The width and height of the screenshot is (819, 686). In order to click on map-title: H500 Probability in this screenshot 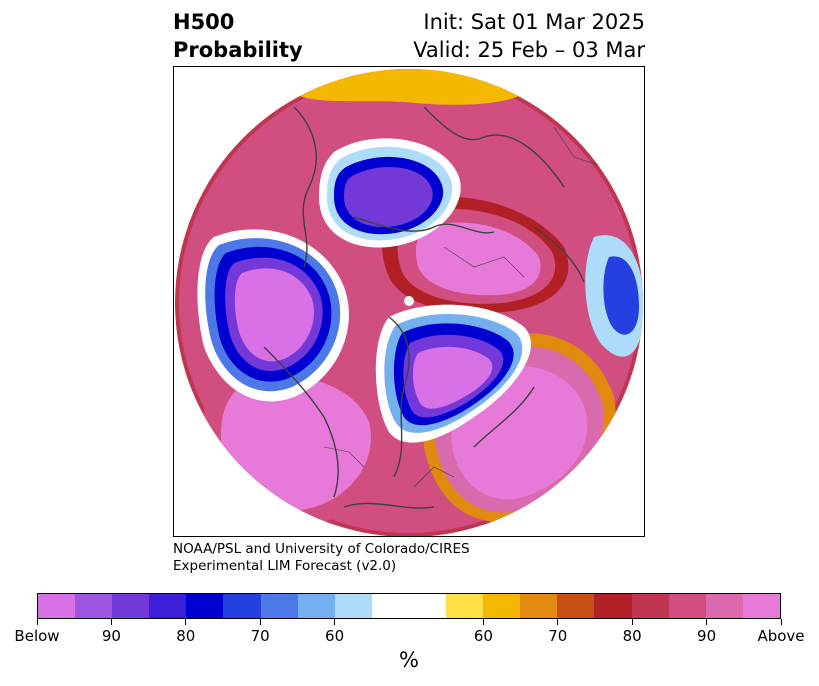, I will do `click(238, 36)`.